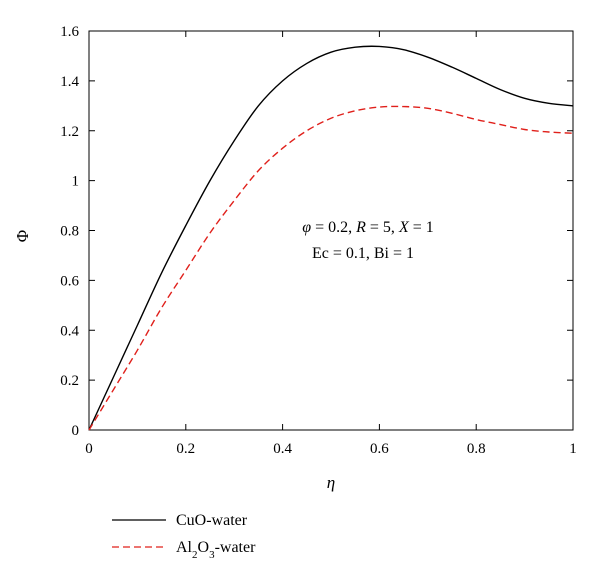 Image resolution: width=600 pixels, height=580 pixels. Describe the element at coordinates (212, 555) in the screenshot. I see `al2o3-sub2: 3` at that location.